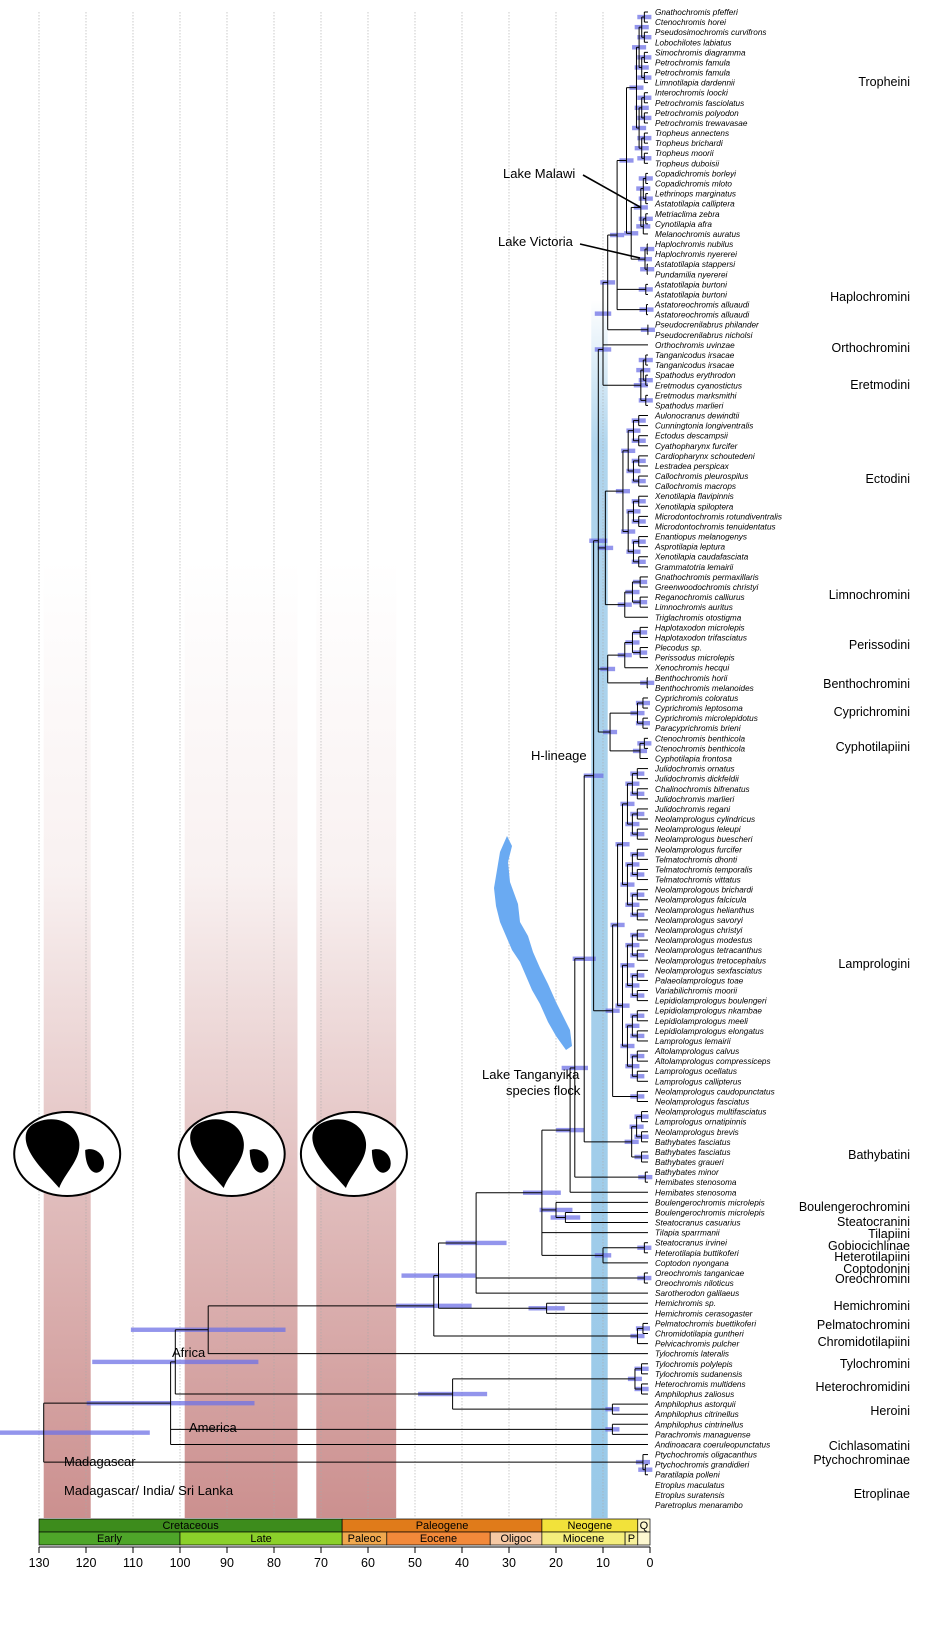 This screenshot has width=950, height=1635. I want to click on epoch-box, so click(644, 1538).